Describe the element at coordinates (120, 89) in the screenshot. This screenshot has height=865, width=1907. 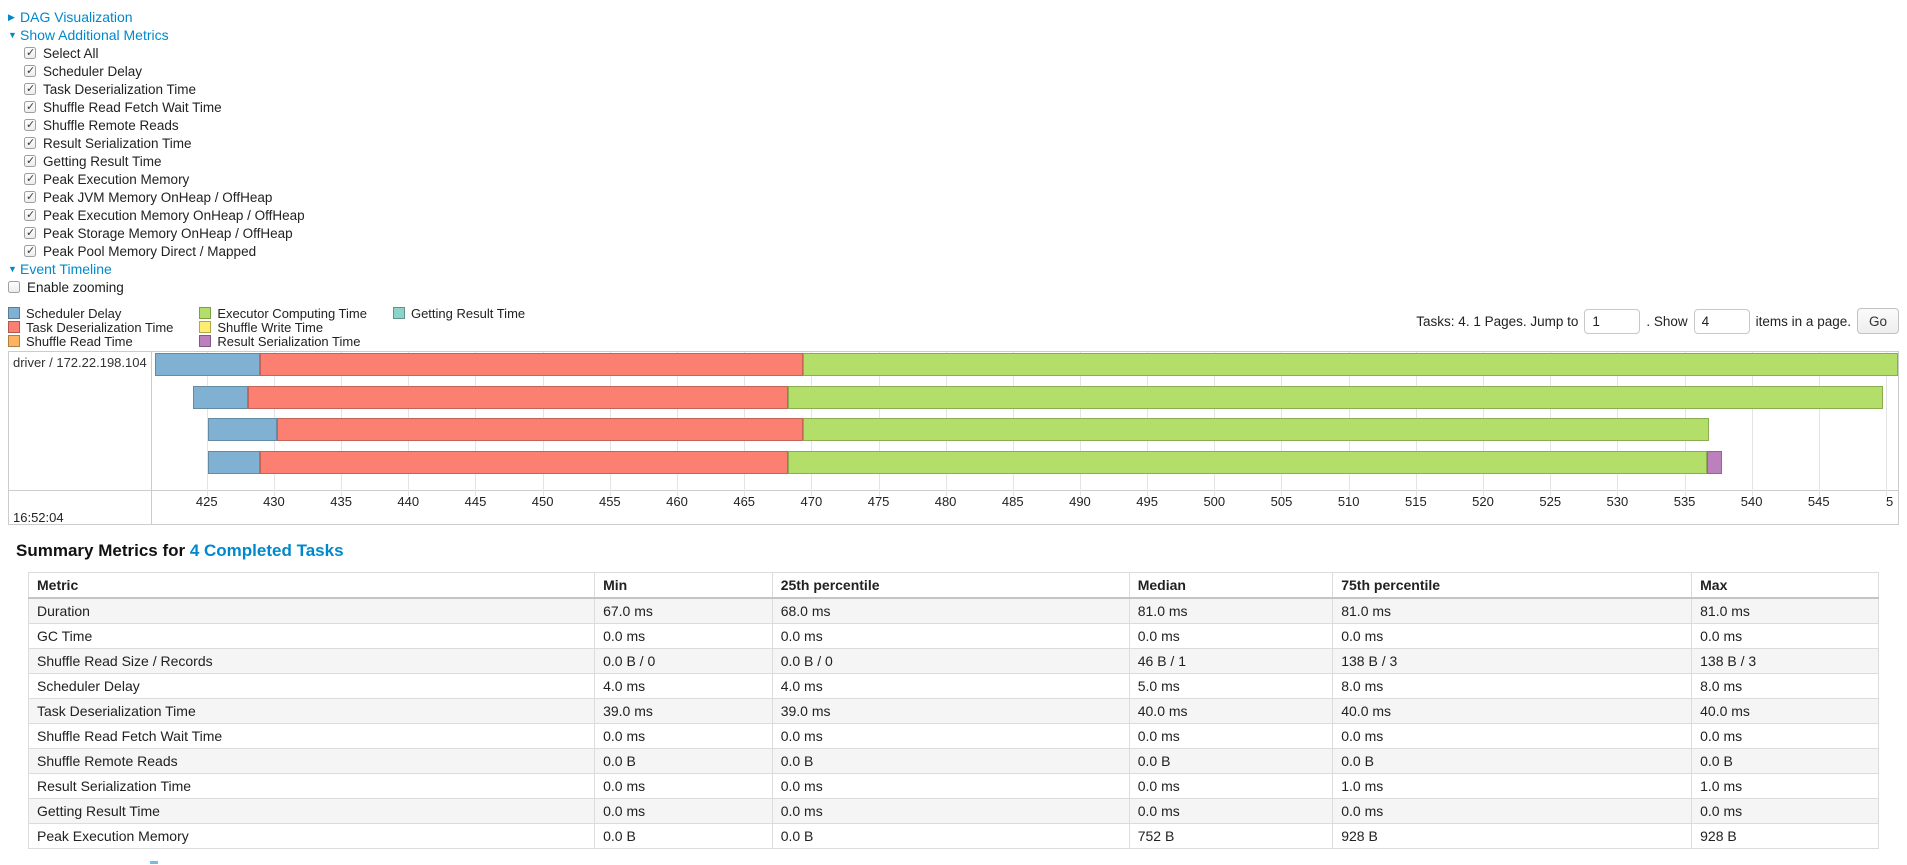
I see `metric-checkbox-label: Task Deserialization Time` at that location.